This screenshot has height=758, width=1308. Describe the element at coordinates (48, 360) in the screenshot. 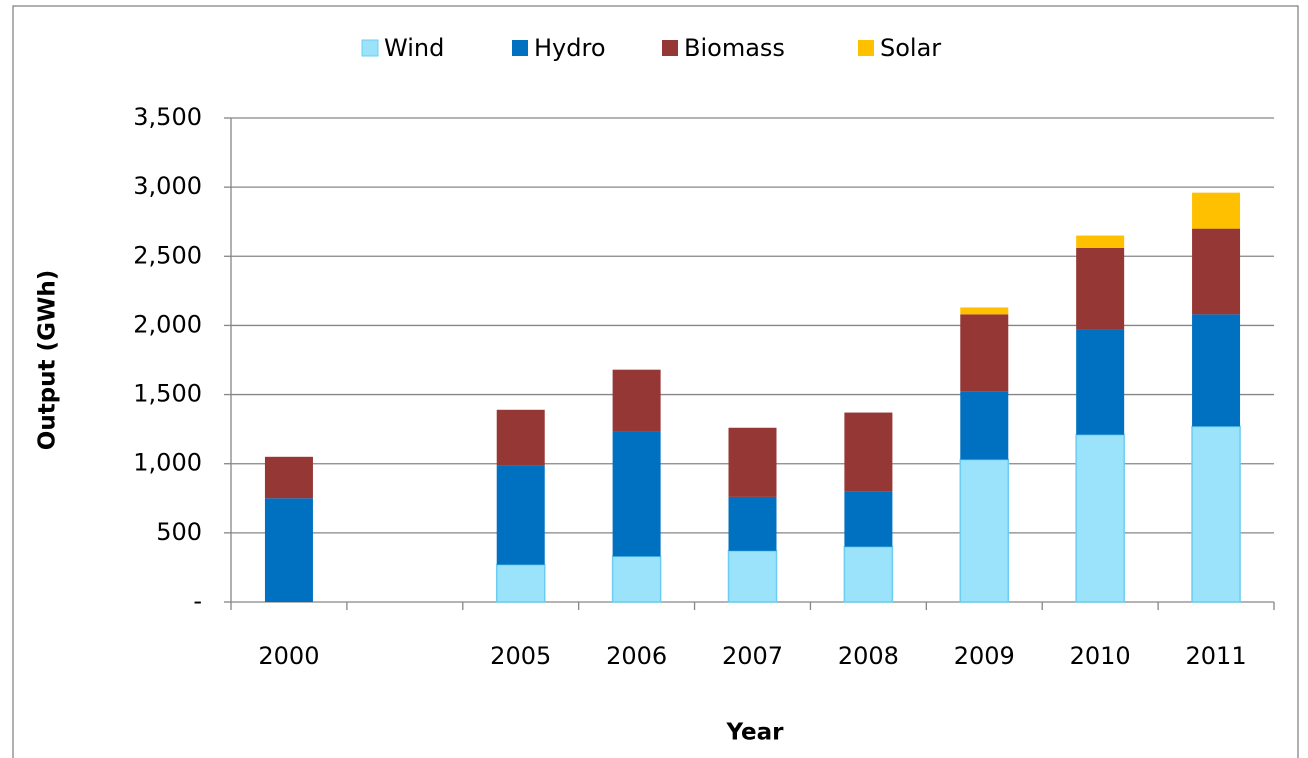

I see `y-axis-title: Output (GWh)` at that location.